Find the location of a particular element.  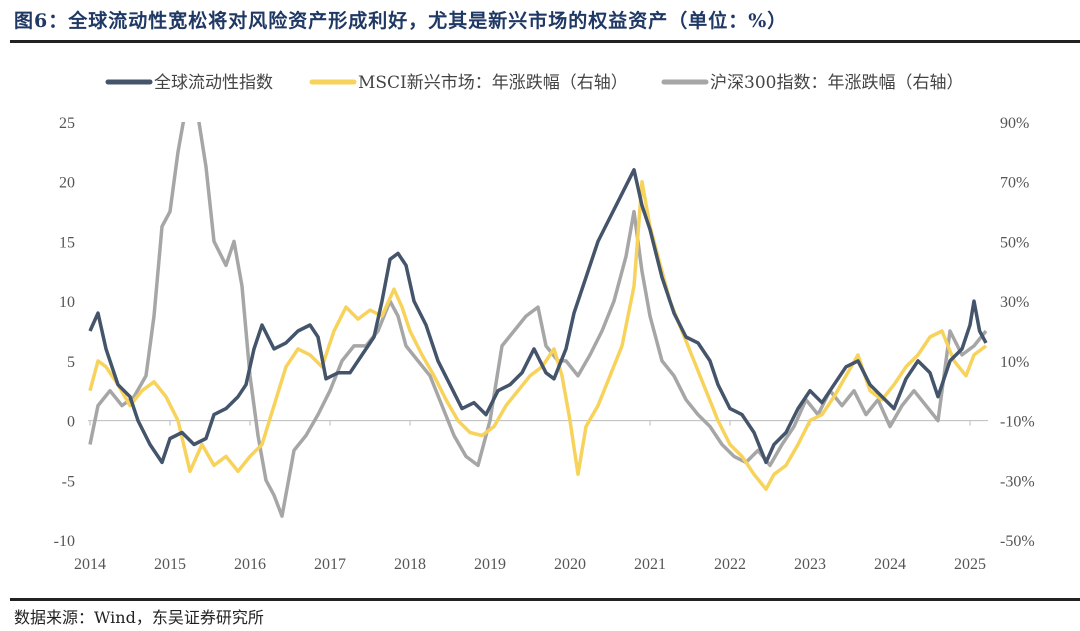

footer-divider is located at coordinates (545, 599).